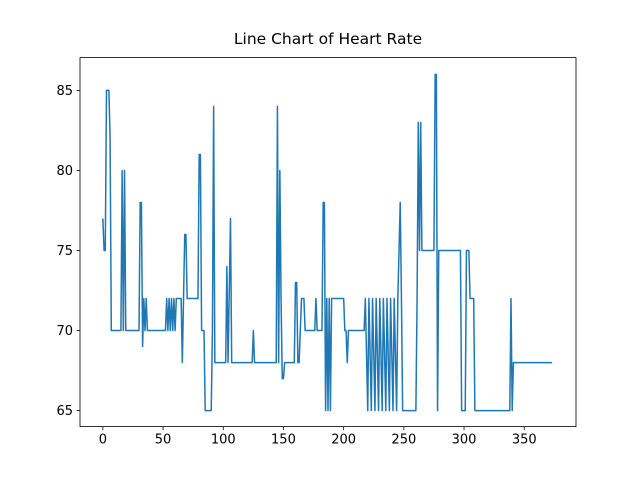  What do you see at coordinates (64, 331) in the screenshot?
I see `y-tick-label: 70` at bounding box center [64, 331].